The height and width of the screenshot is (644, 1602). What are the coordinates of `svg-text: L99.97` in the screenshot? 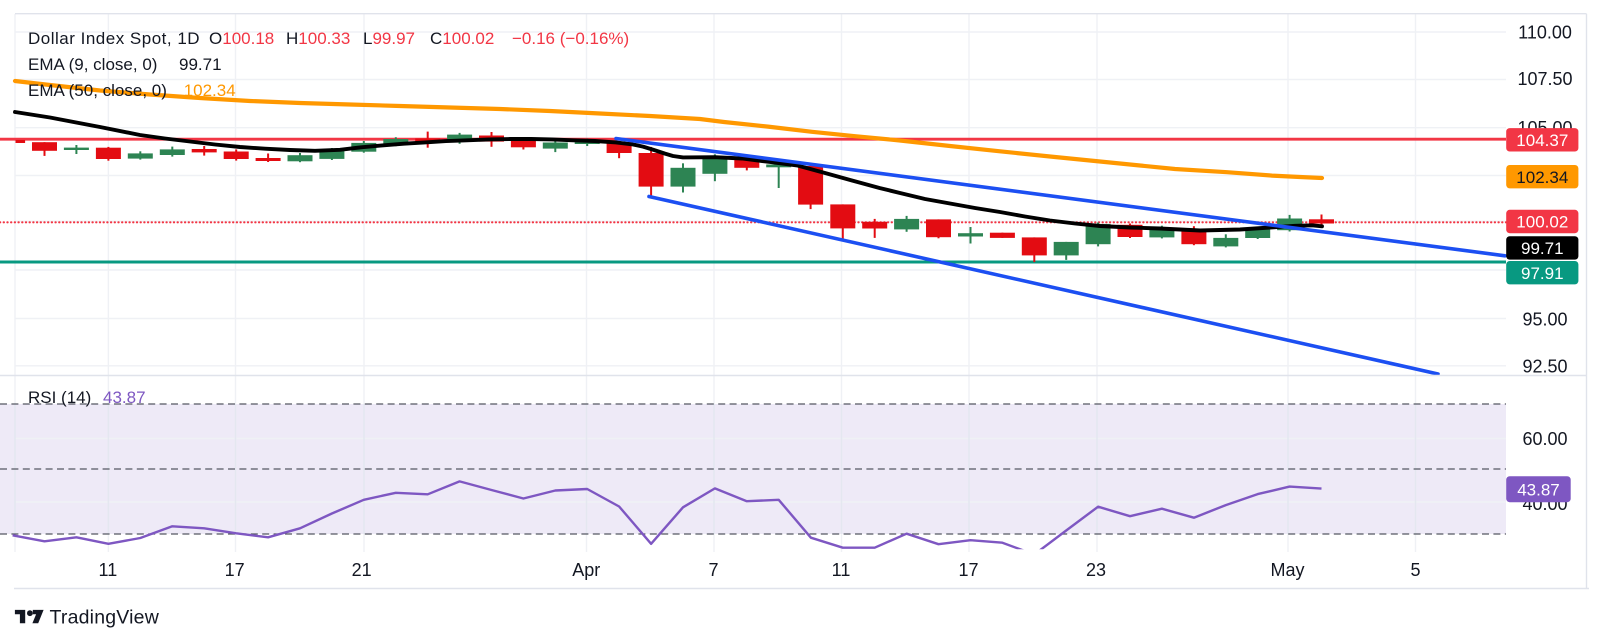 It's located at (389, 38).